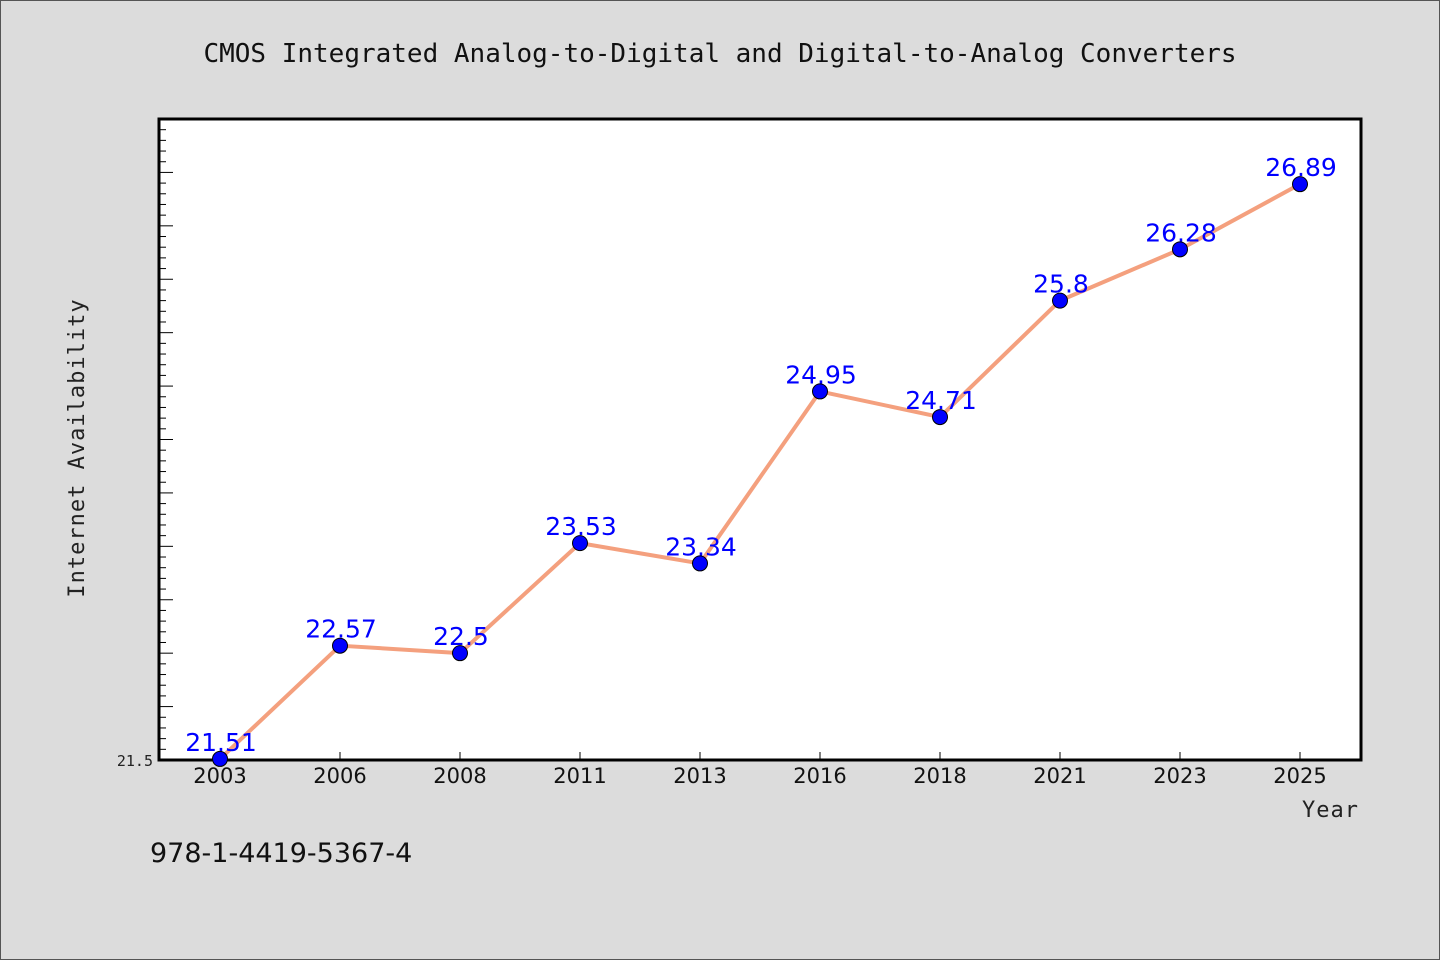 The width and height of the screenshot is (1440, 960). Describe the element at coordinates (1061, 284) in the screenshot. I see `data-label-2021: 25.8` at that location.